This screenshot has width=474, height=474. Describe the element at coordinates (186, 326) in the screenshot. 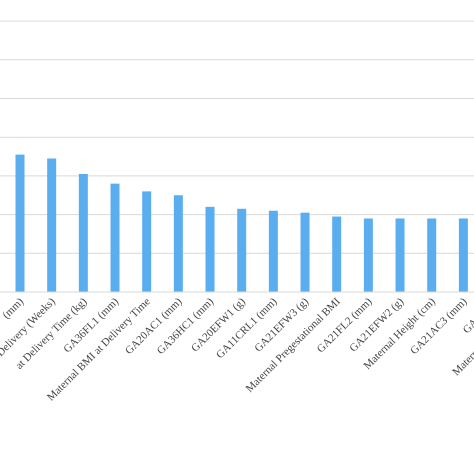

I see `x-tick-label: GA36HC1 (mm)` at that location.